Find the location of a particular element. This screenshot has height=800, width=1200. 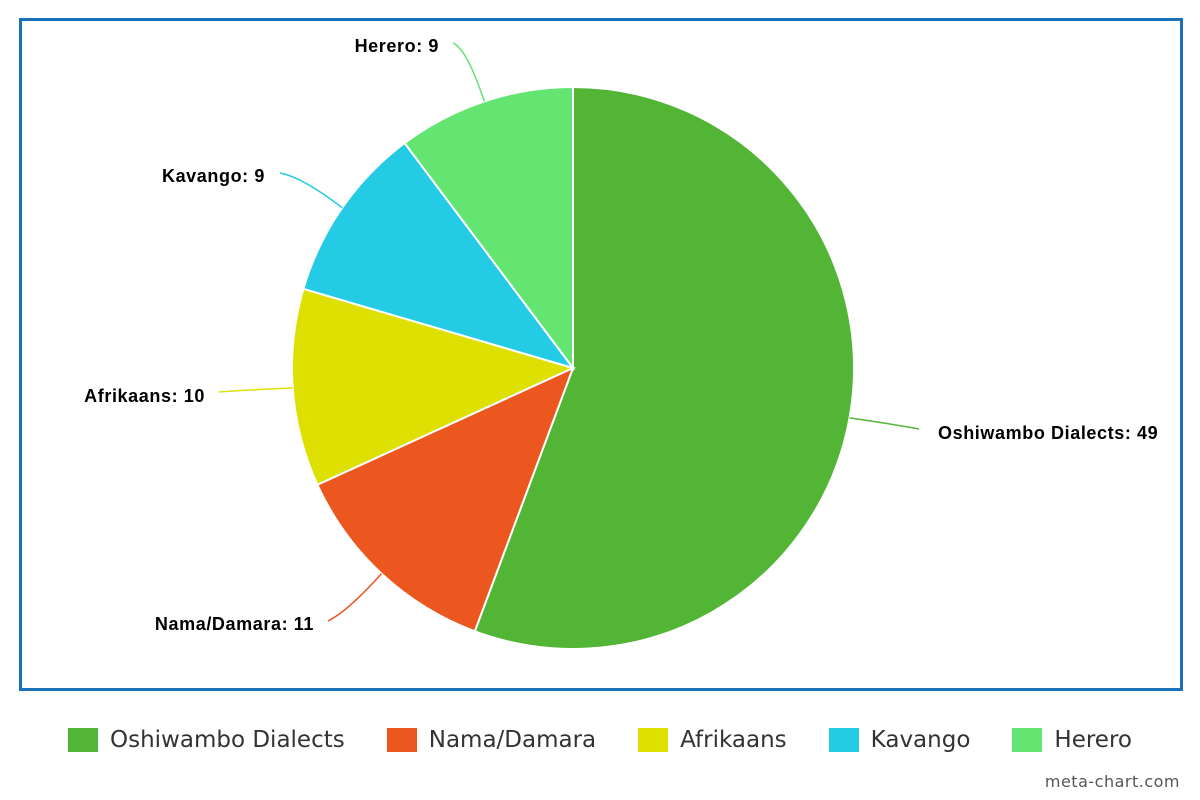

watermark: meta-chart.com is located at coordinates (1112, 781).